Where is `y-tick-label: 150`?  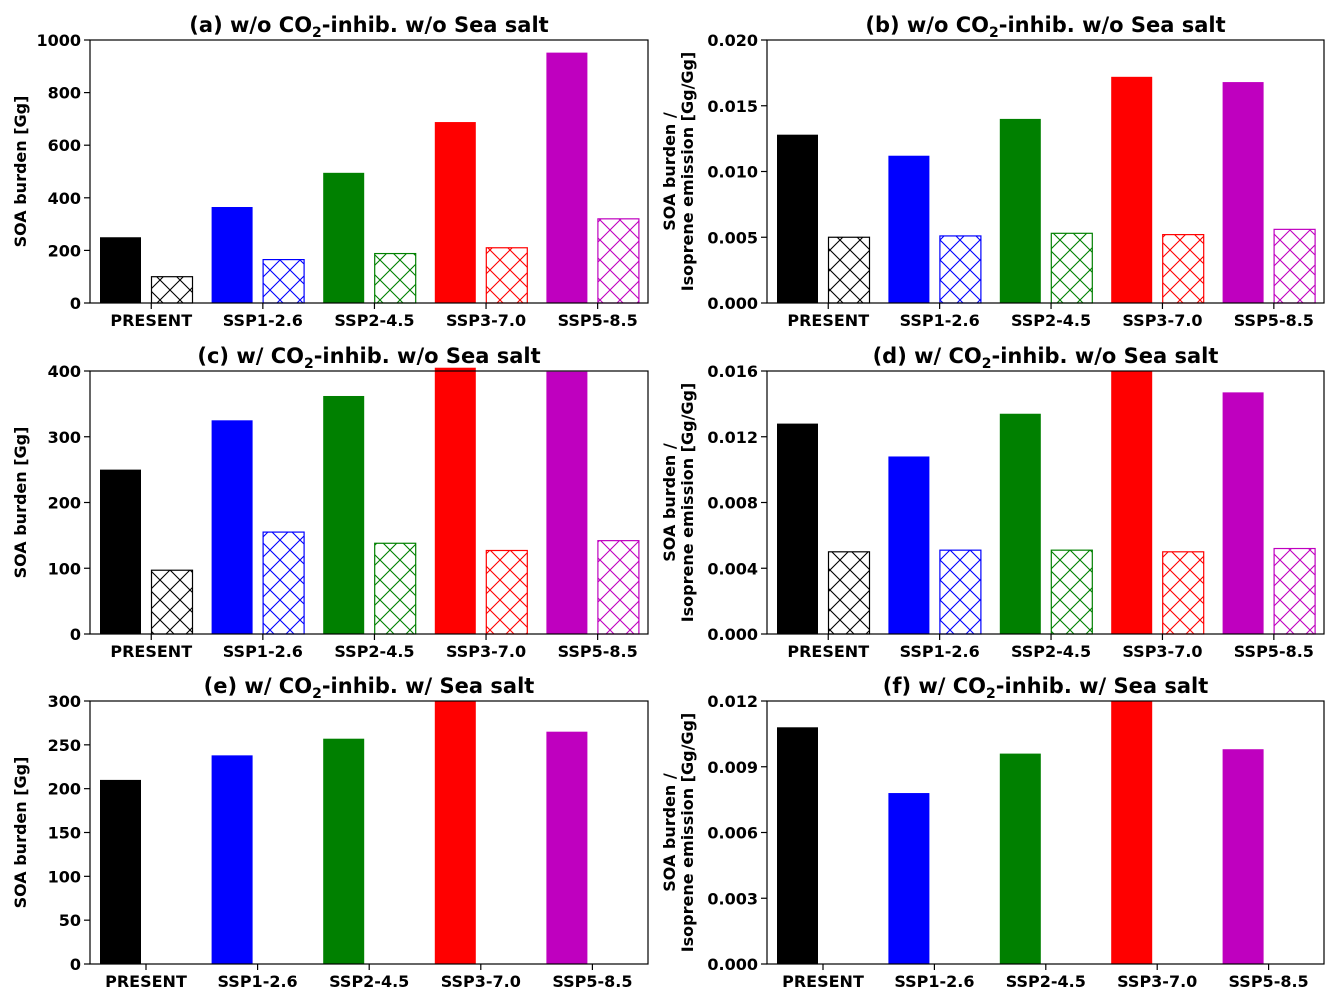
y-tick-label: 150 is located at coordinates (64, 833).